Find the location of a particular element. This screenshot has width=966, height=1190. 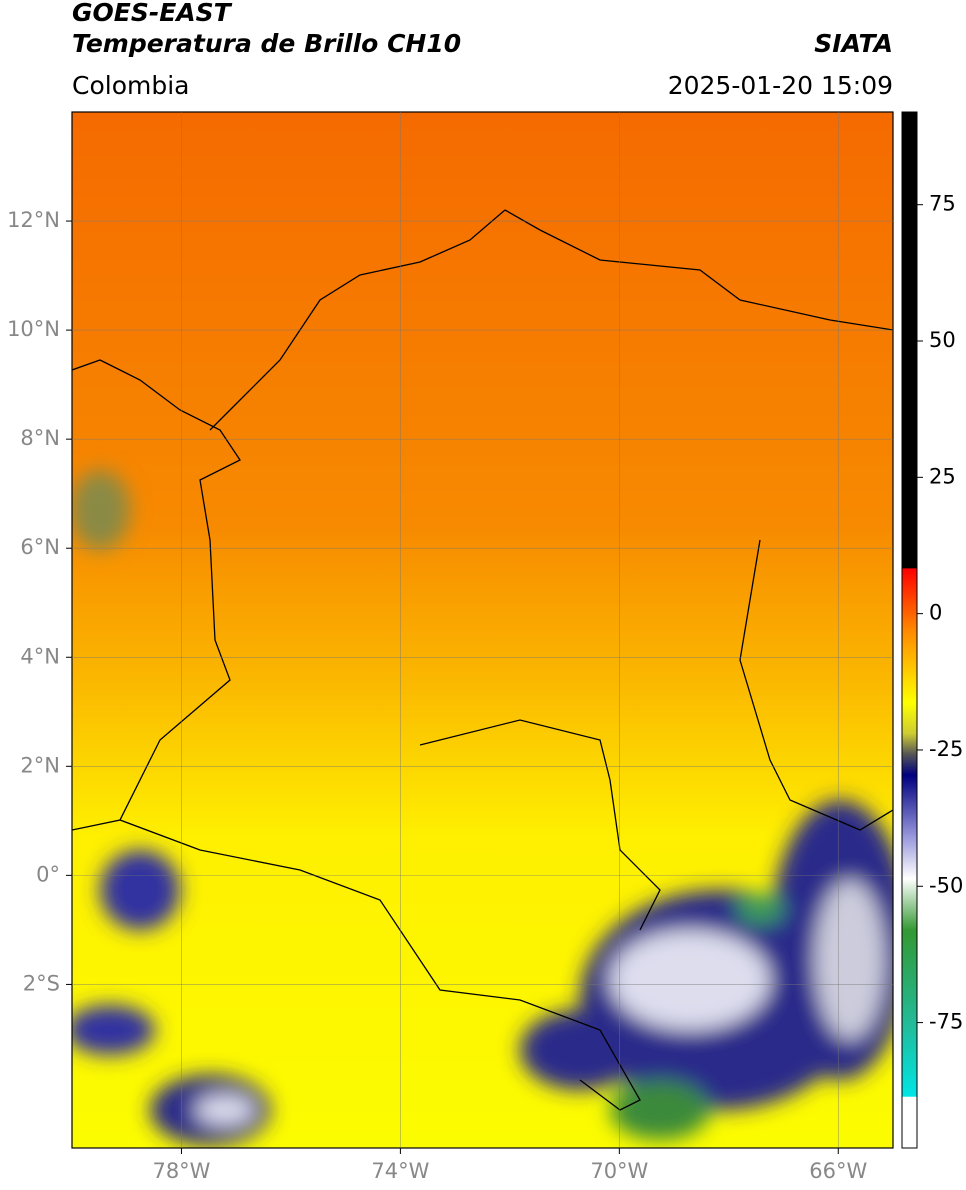

colorbar is located at coordinates (909, 630).